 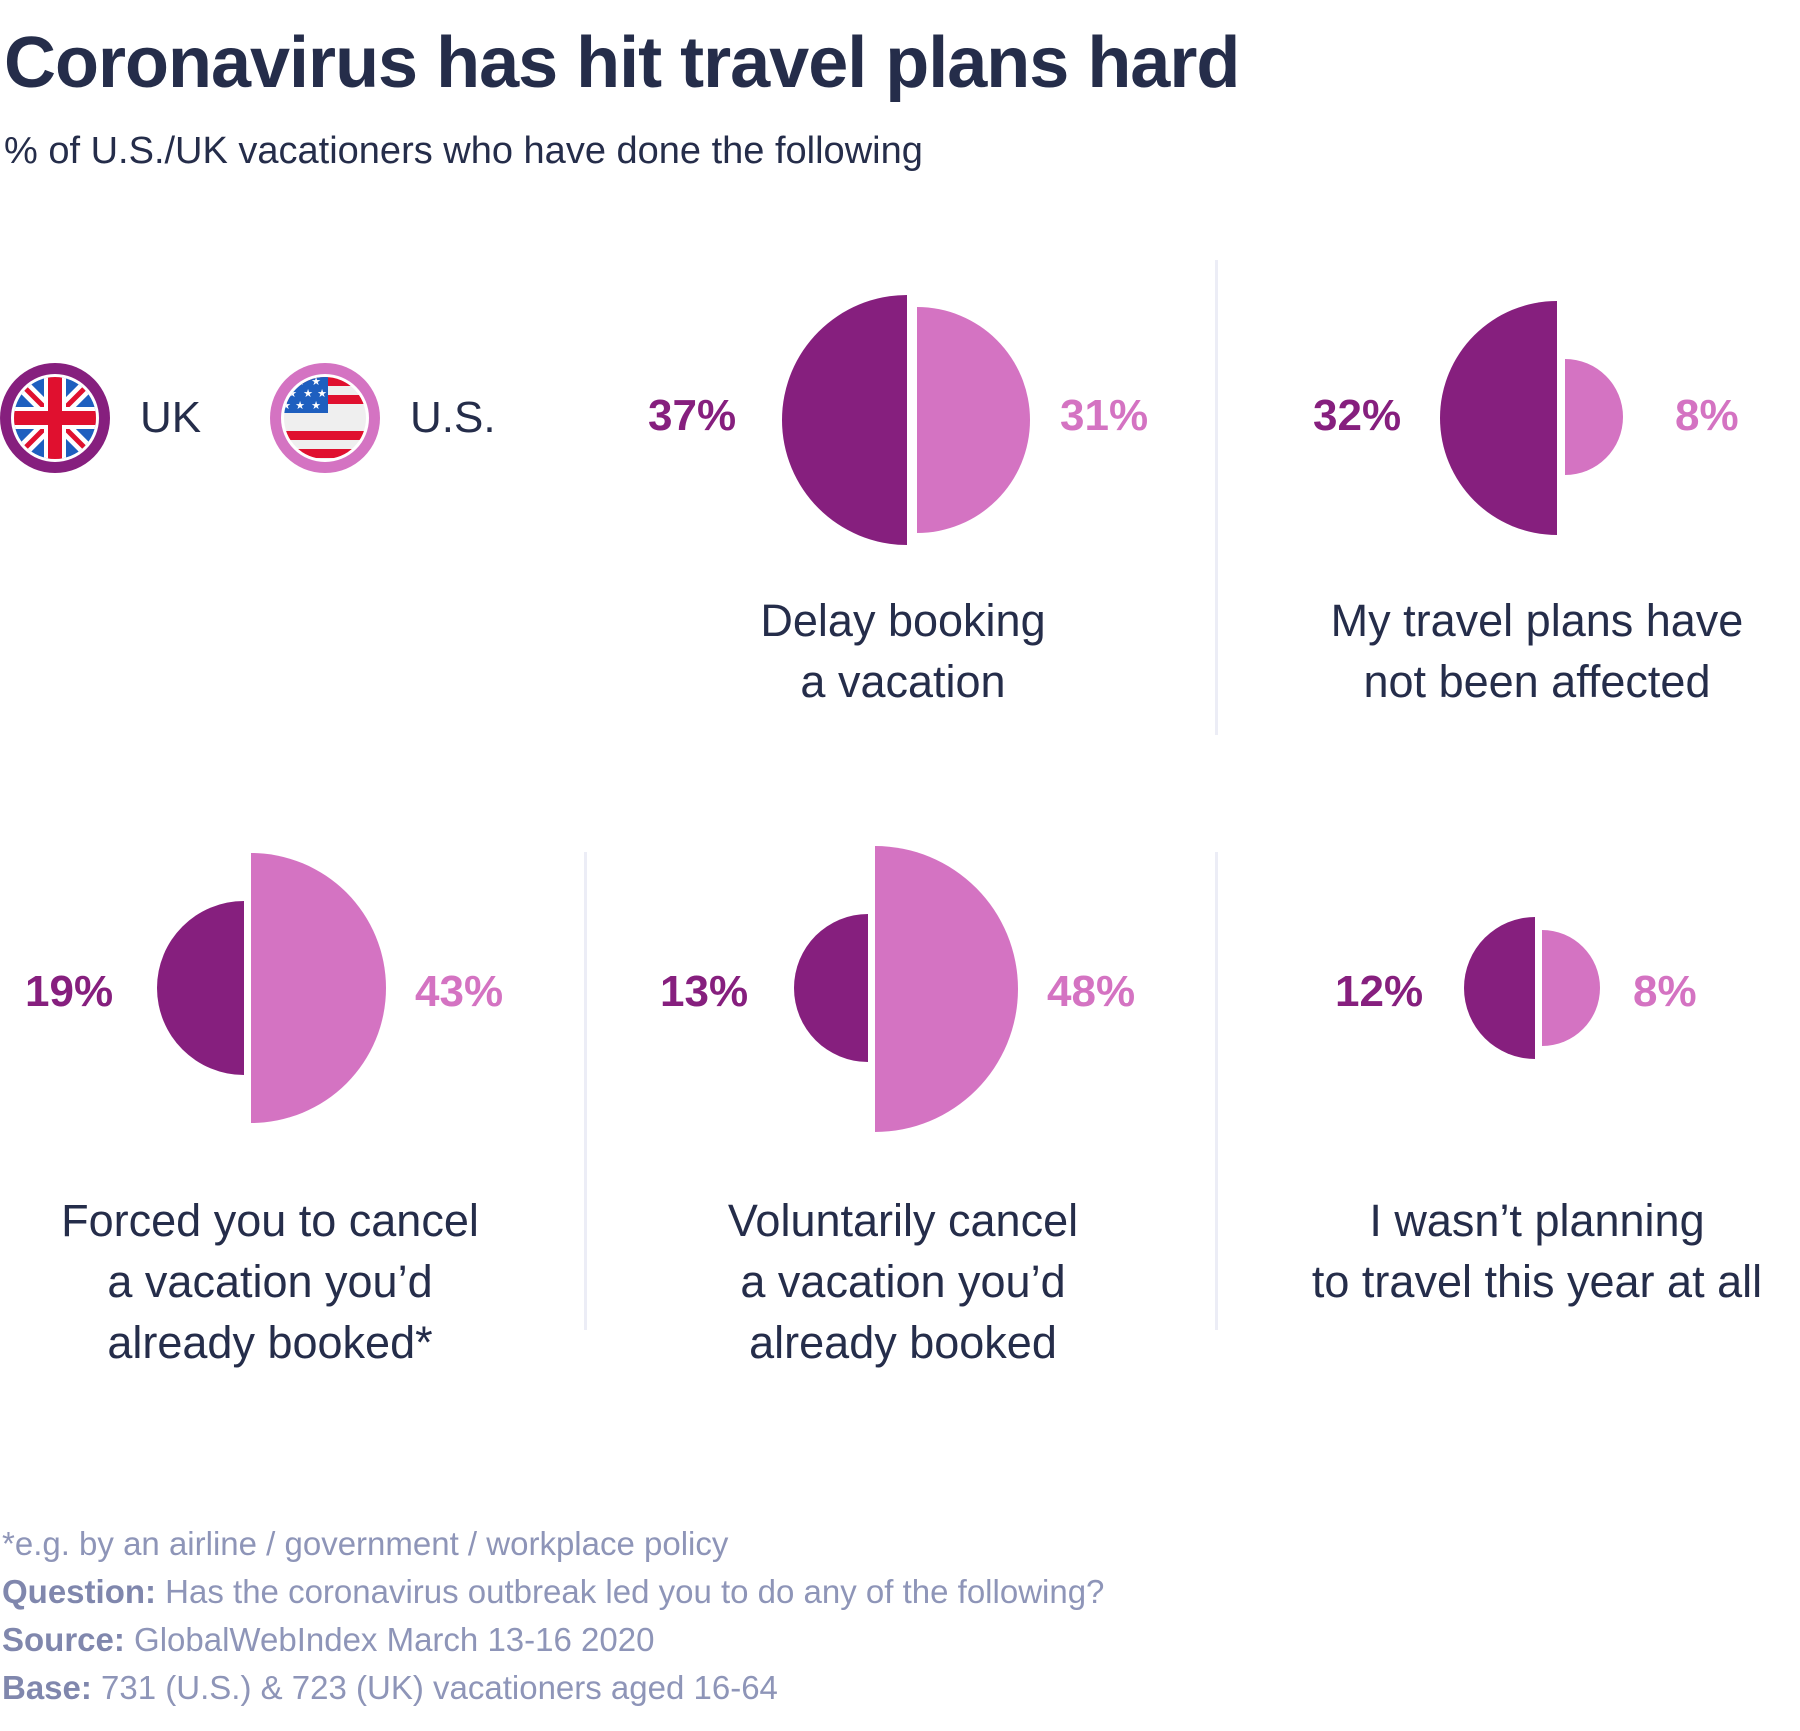 What do you see at coordinates (69, 991) in the screenshot?
I see `uk-value-forced-cancel: 19%` at bounding box center [69, 991].